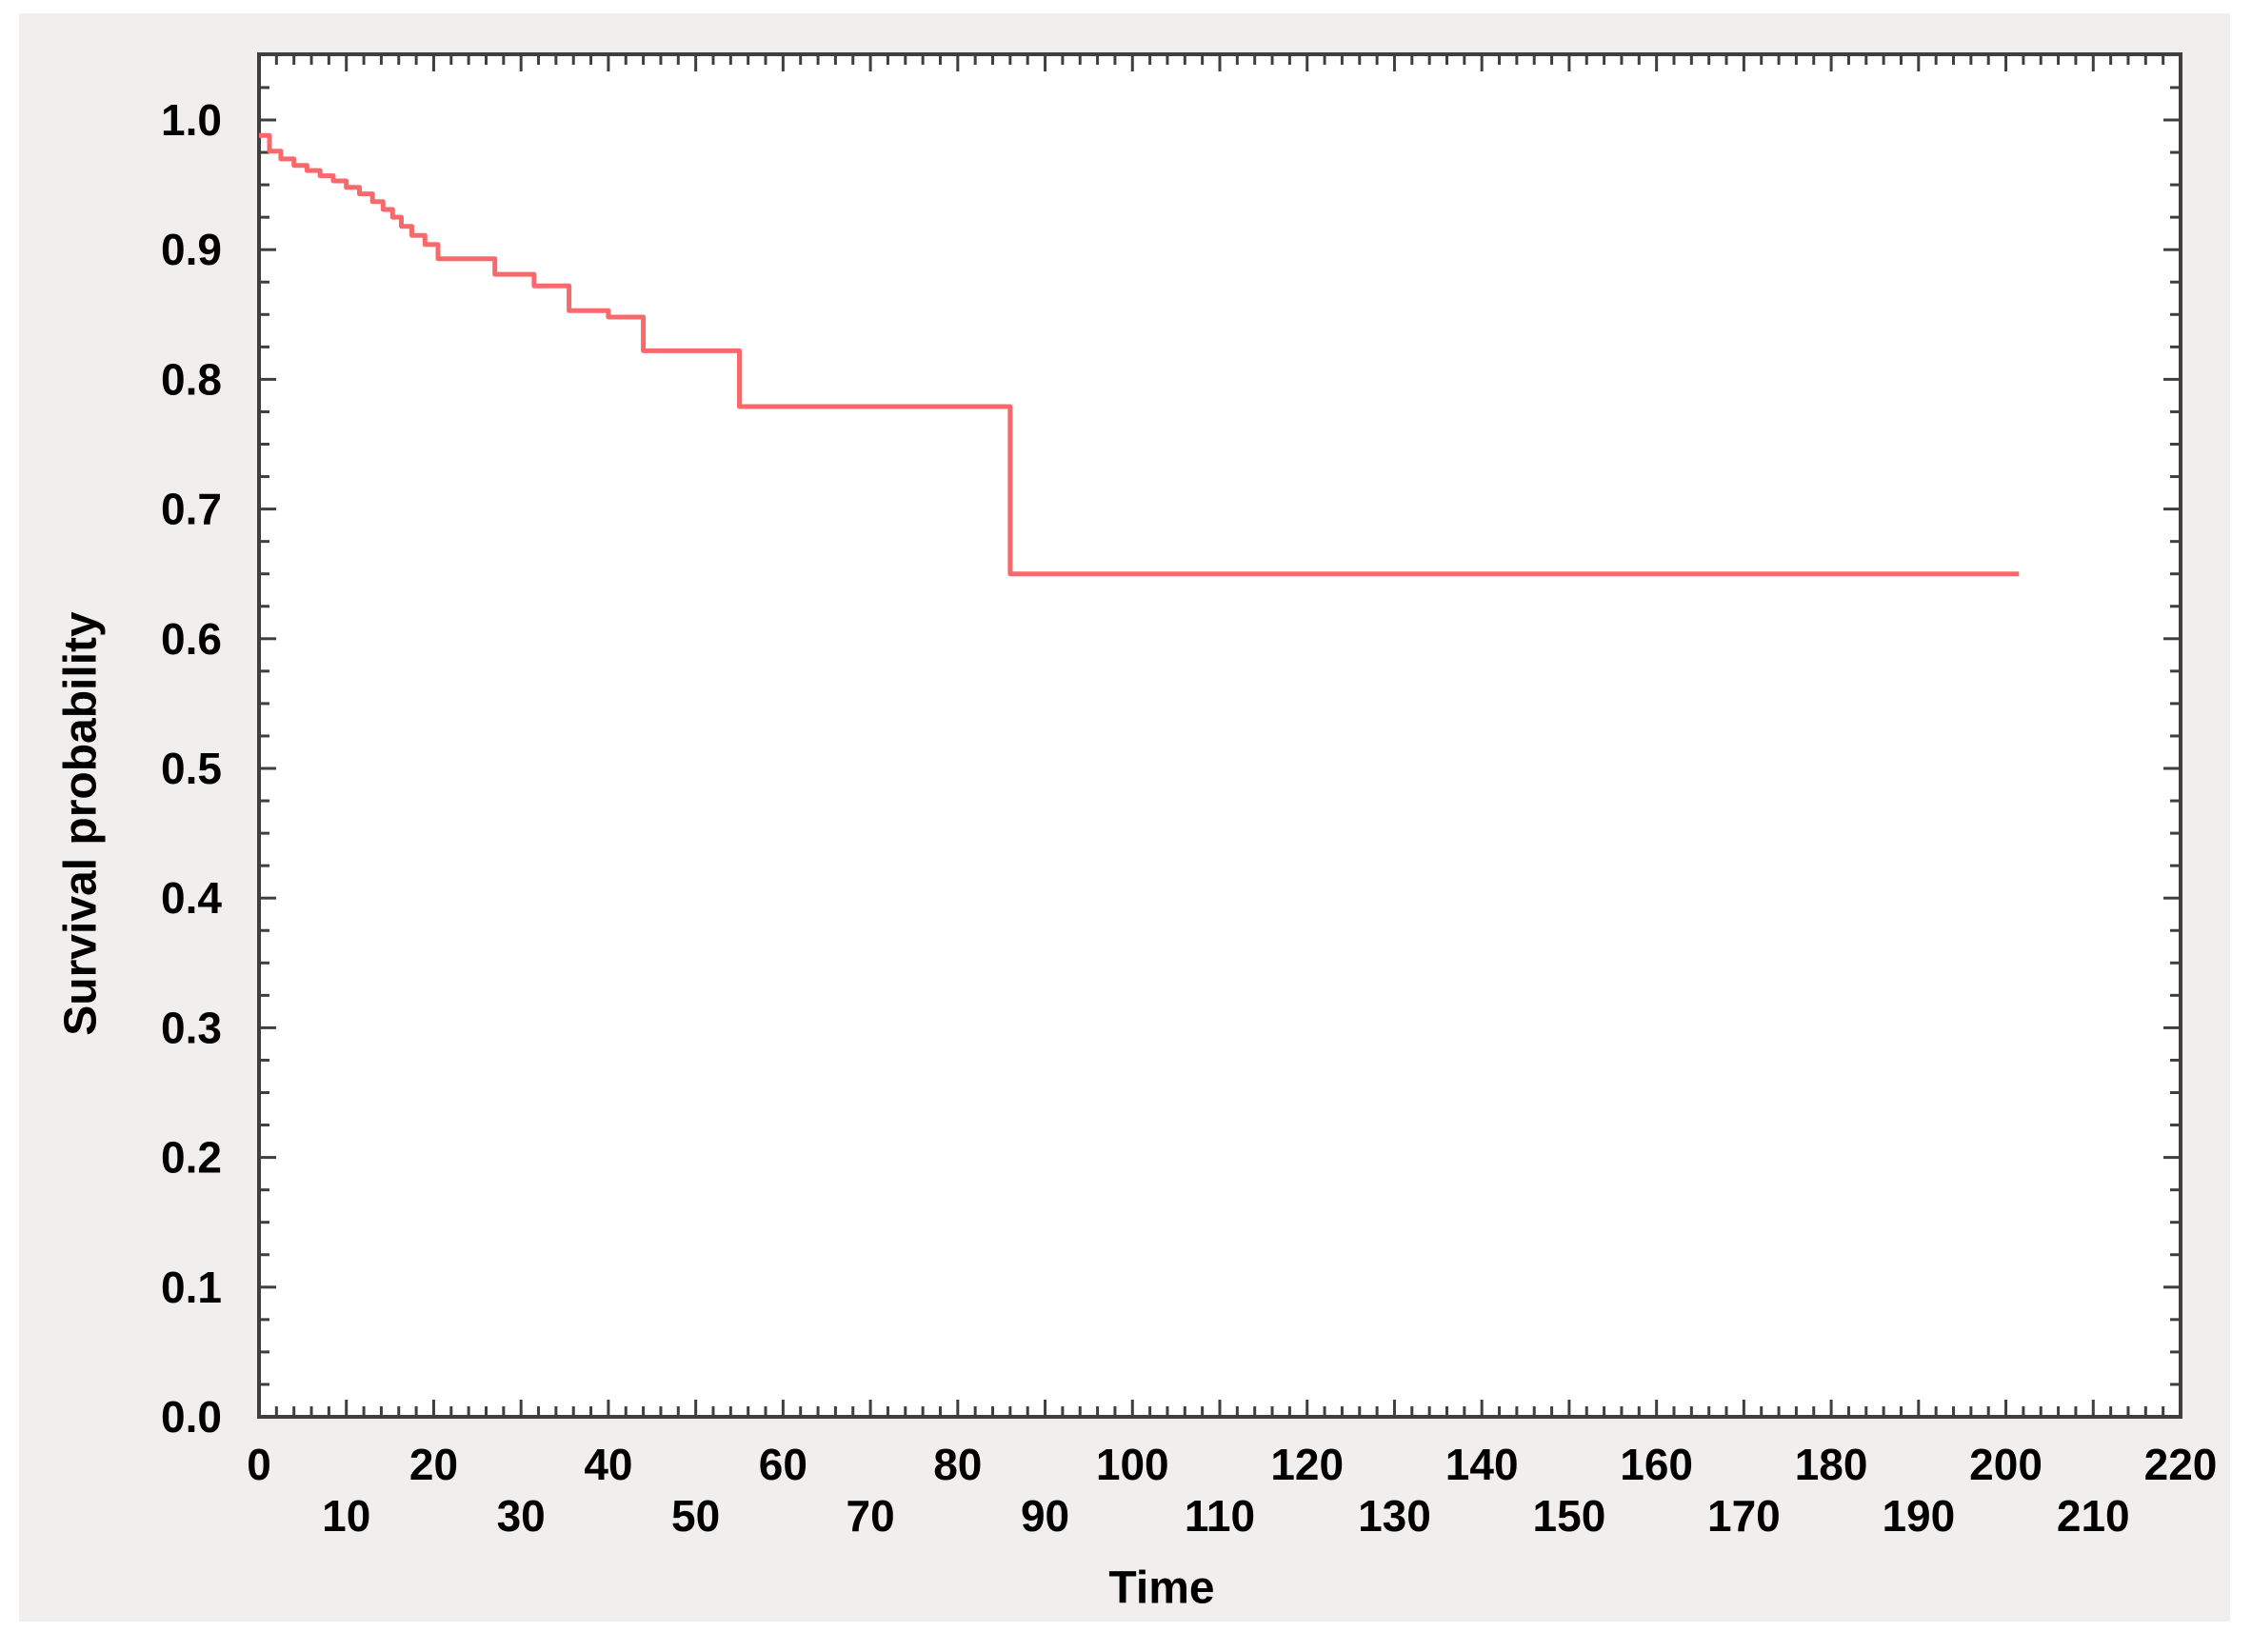 Image resolution: width=2252 pixels, height=1652 pixels. Describe the element at coordinates (1831, 1465) in the screenshot. I see `x-tick-label: 180` at that location.